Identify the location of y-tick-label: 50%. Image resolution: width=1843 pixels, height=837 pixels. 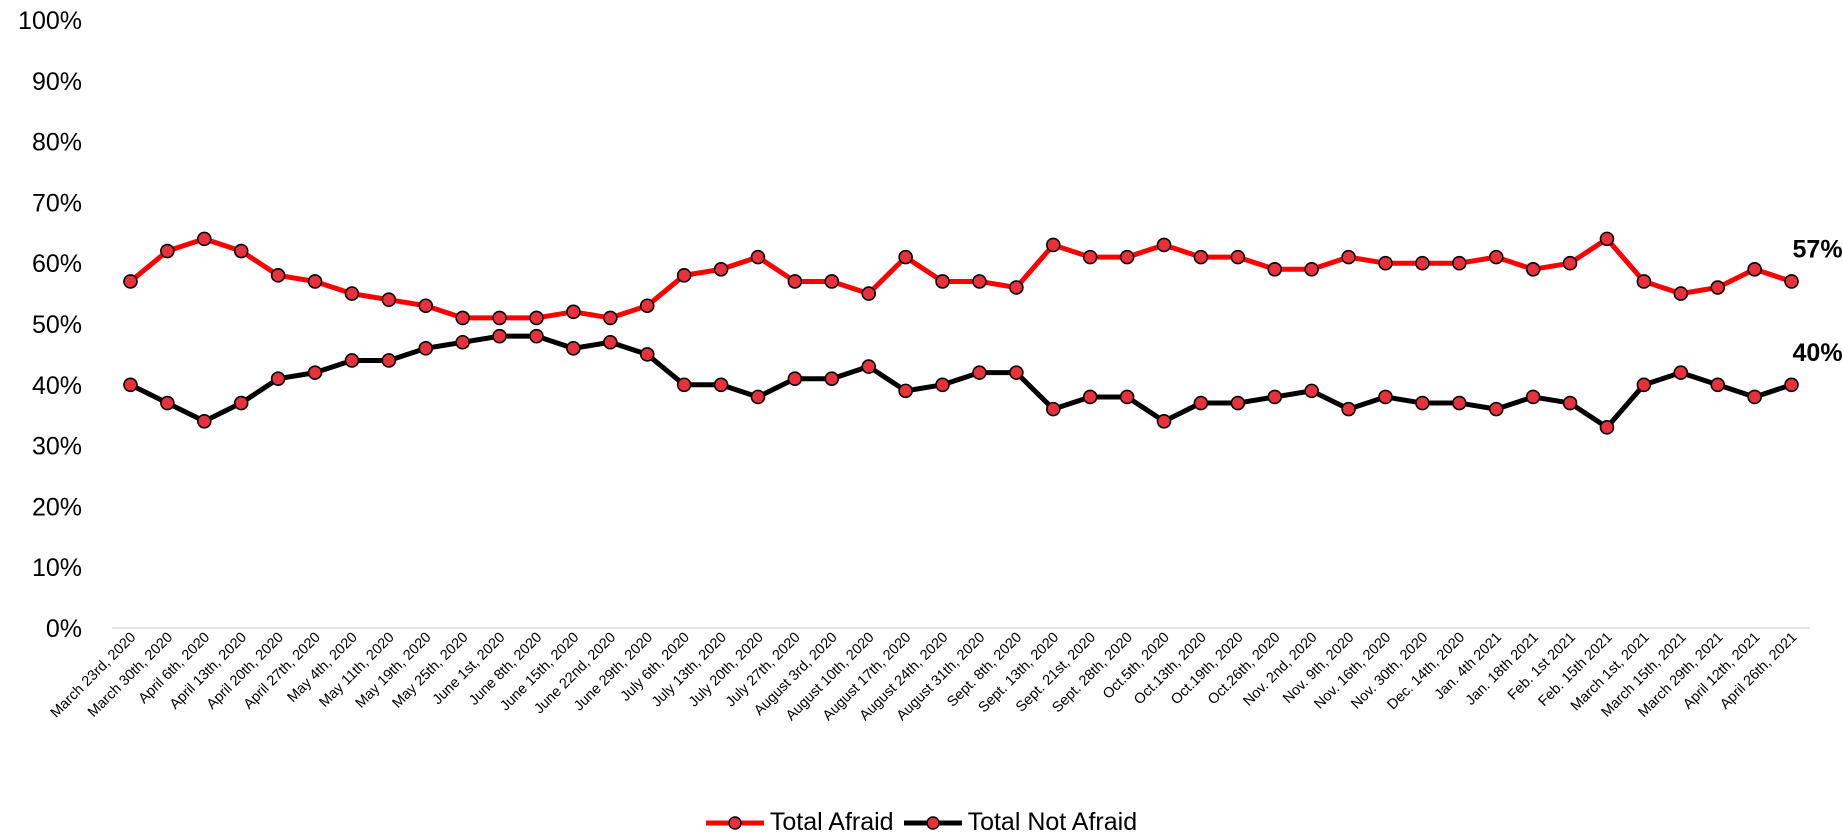
(57, 325).